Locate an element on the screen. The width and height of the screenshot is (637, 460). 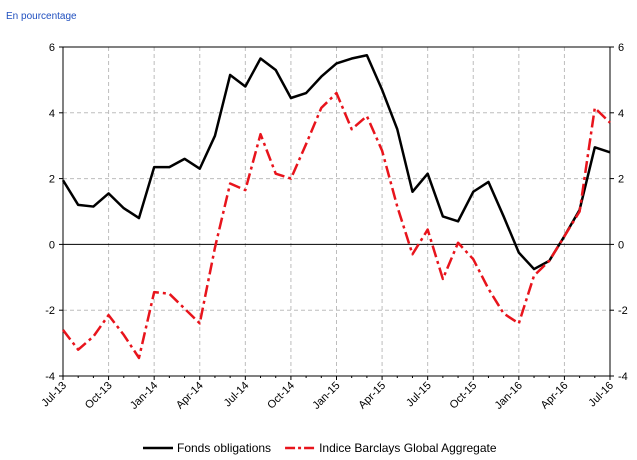
x-tick-label: Jul-14 is located at coordinates (237, 395).